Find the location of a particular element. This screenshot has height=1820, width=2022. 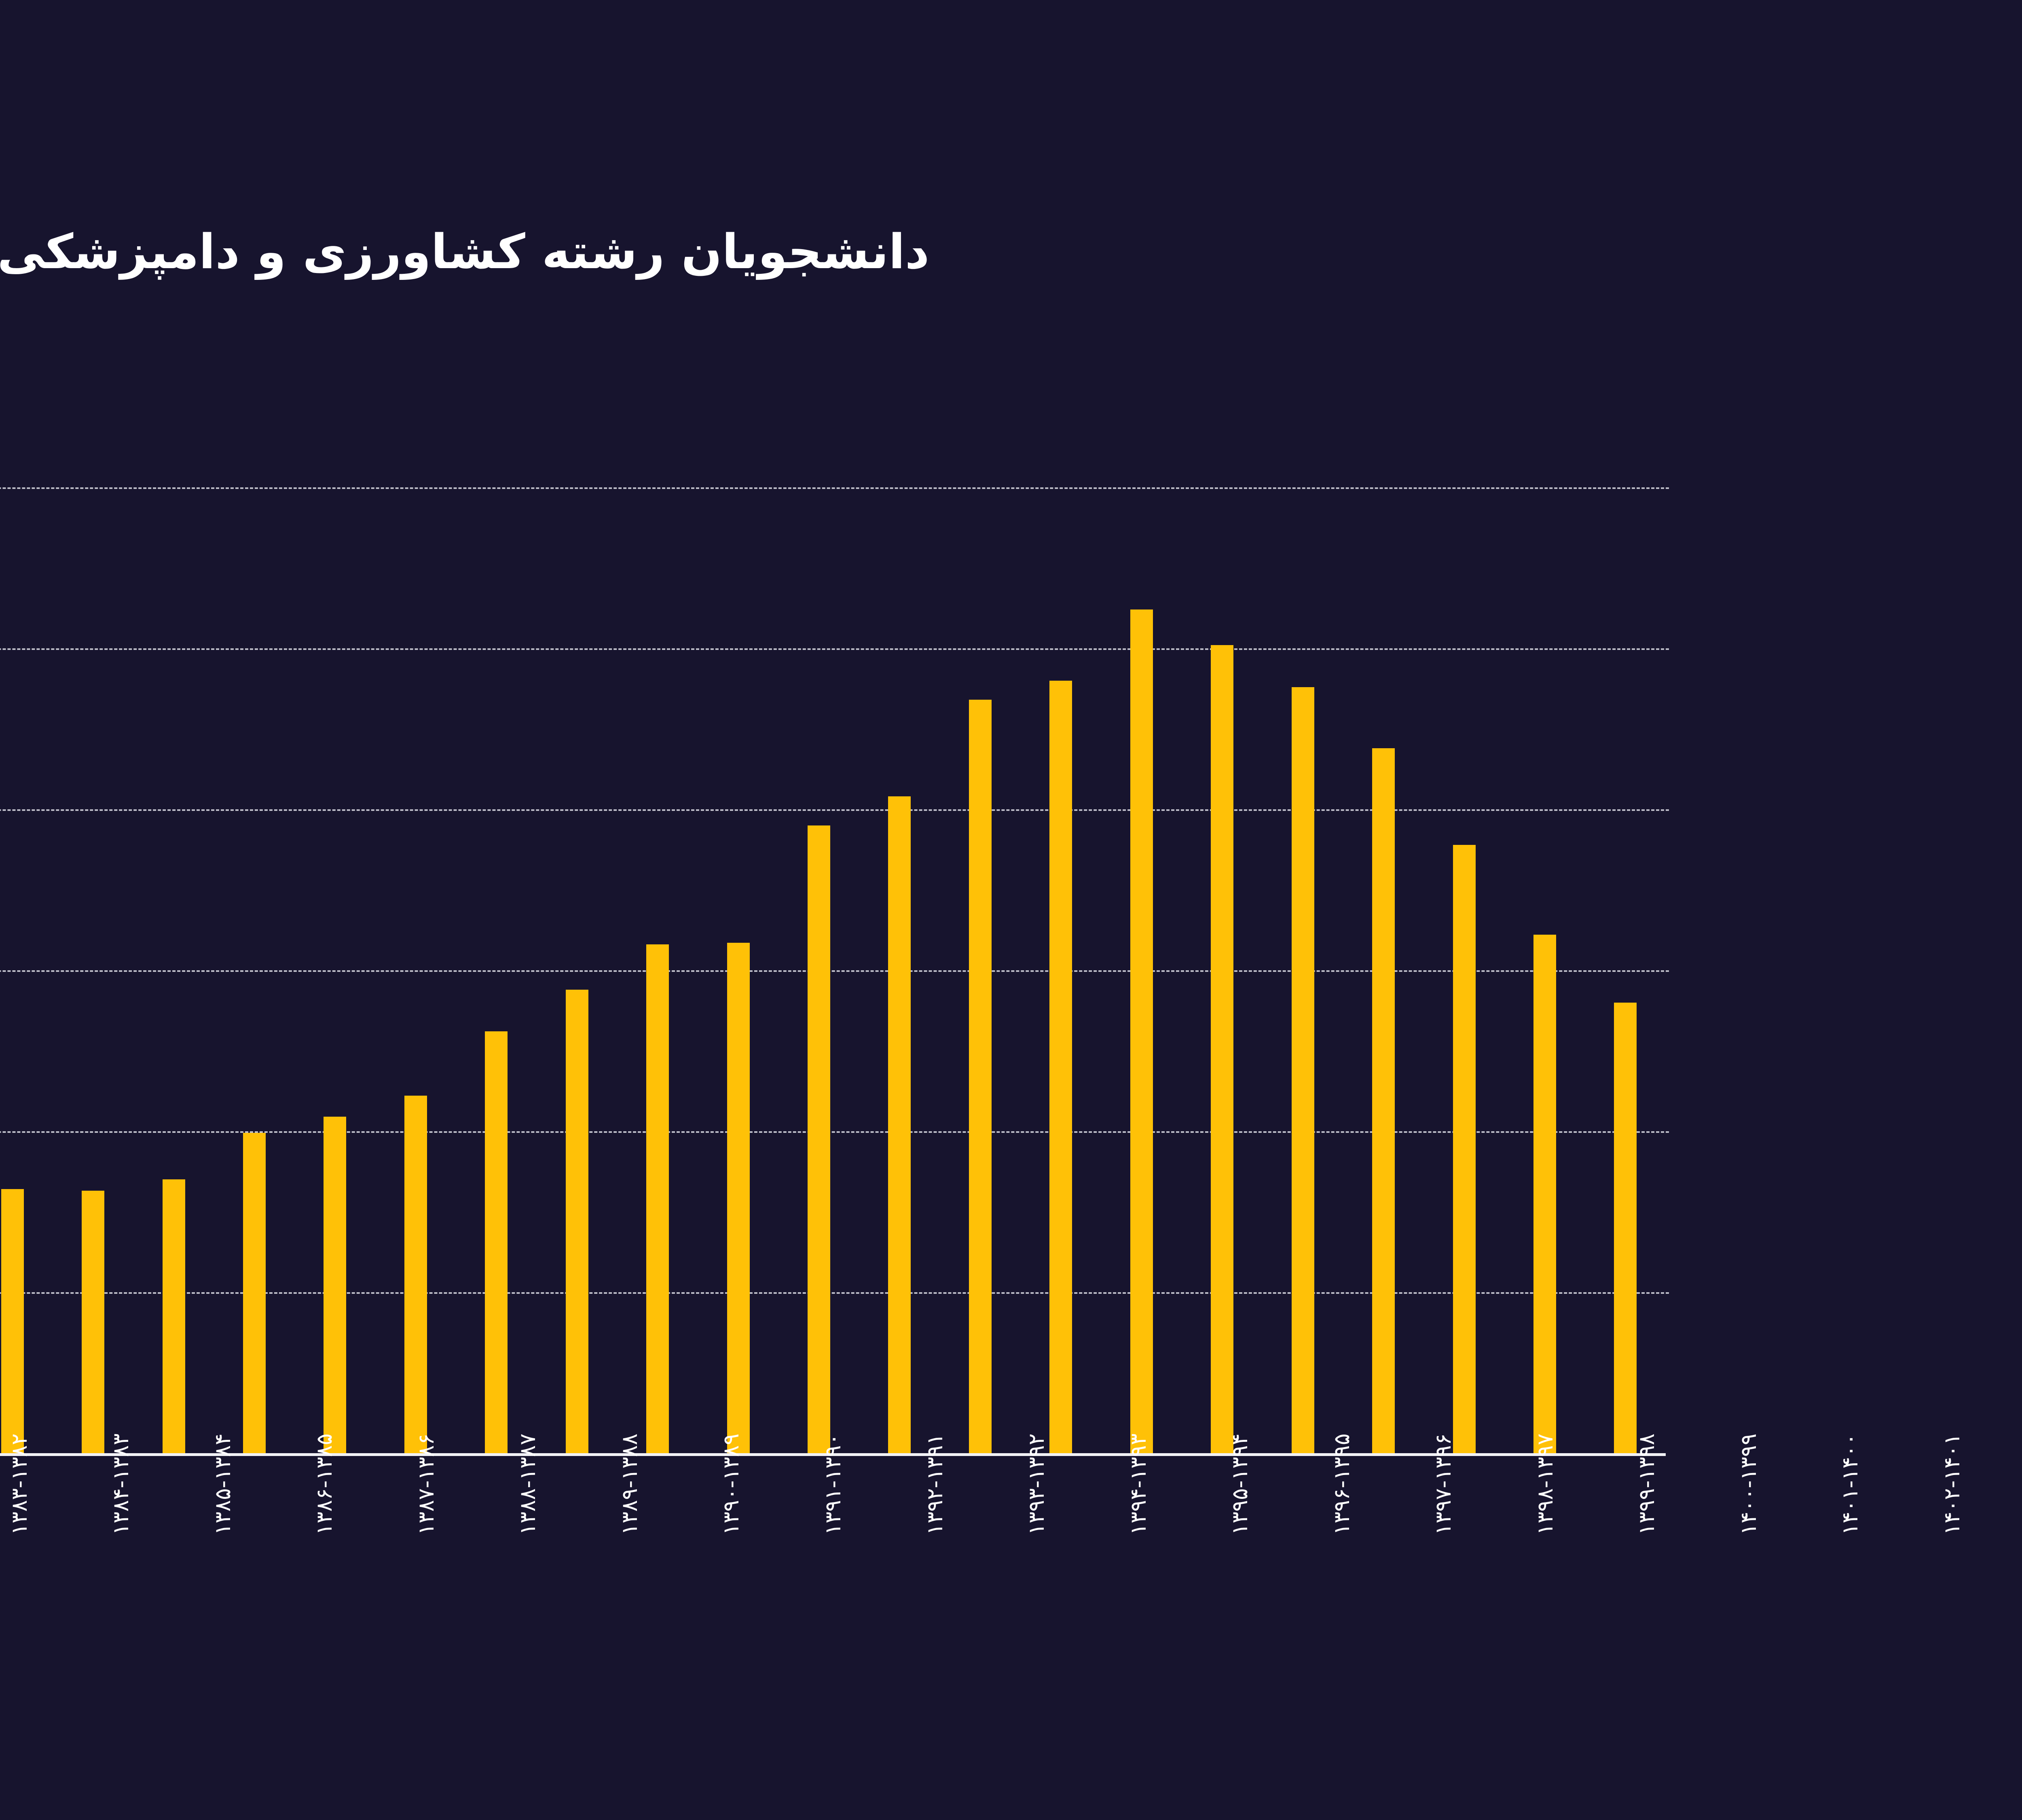

x-slot: ۱۳۸۴-۱۳۸۳ is located at coordinates (108, 1594).